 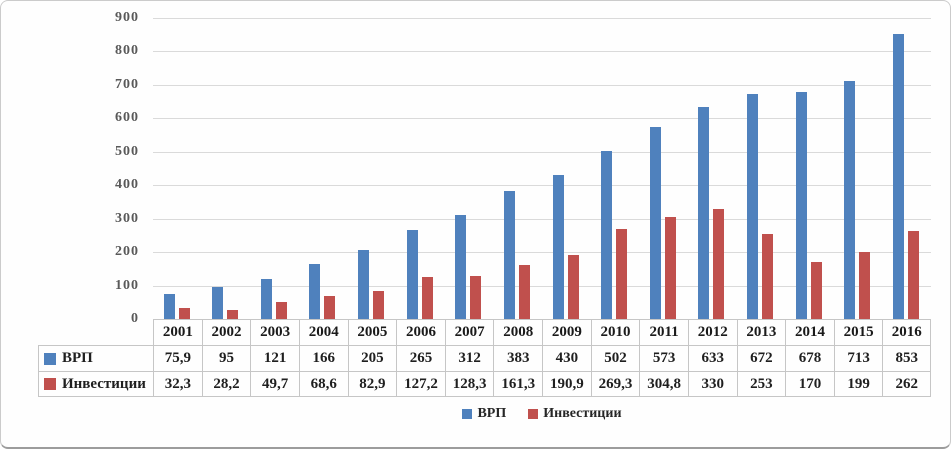 What do you see at coordinates (809, 358) in the screenshot?
I see `value-cell: 678` at bounding box center [809, 358].